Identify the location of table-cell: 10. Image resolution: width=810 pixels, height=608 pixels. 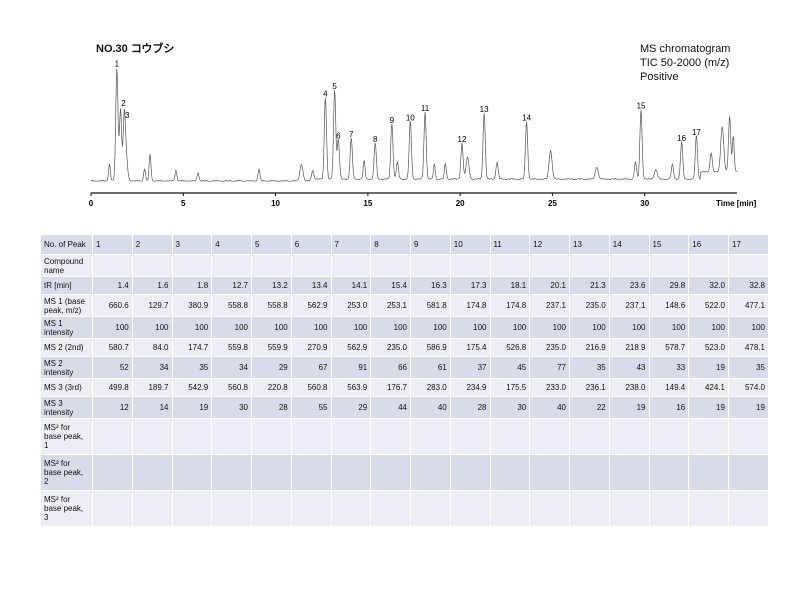
(470, 244).